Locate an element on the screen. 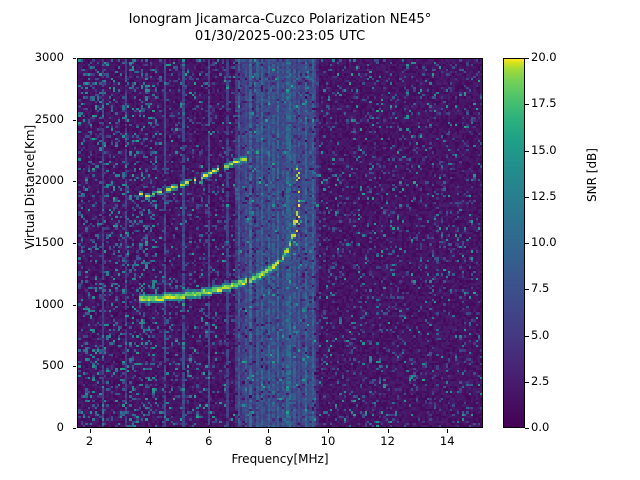  x-tick-label: 10 is located at coordinates (328, 441).